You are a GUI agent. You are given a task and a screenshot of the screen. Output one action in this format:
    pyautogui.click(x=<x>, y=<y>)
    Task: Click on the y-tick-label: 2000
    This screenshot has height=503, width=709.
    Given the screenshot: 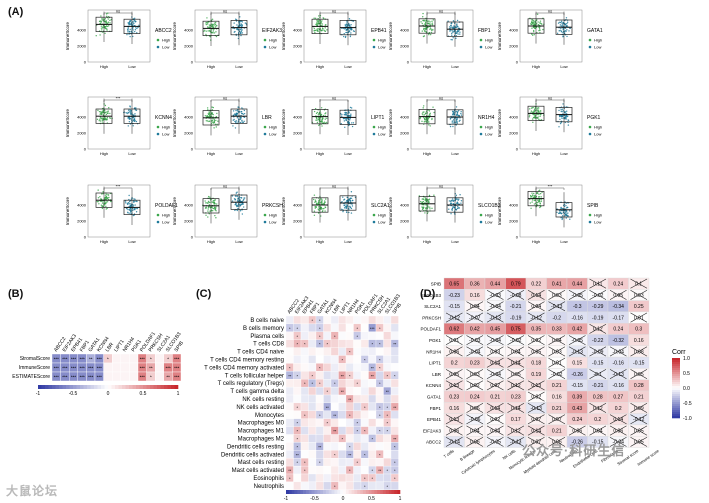 What is the action you would take?
    pyautogui.click(x=514, y=46)
    